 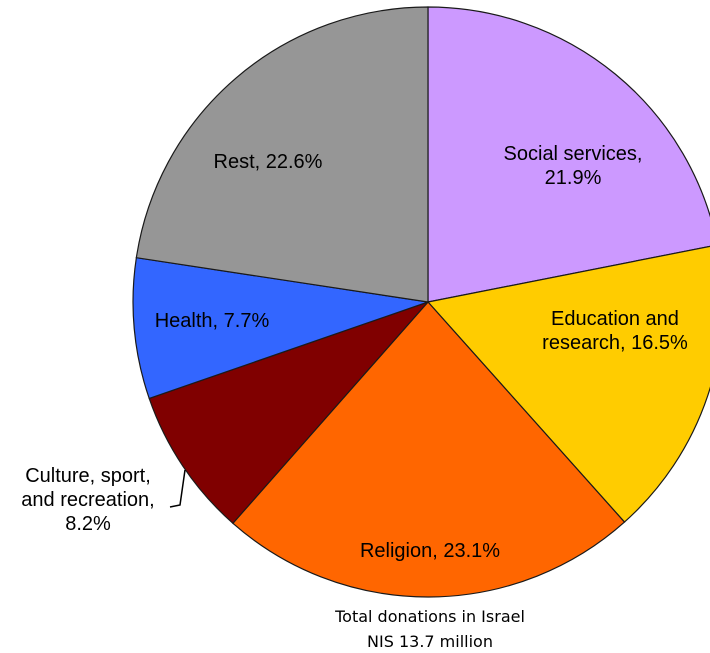 What do you see at coordinates (430, 551) in the screenshot?
I see `slice-label-2-line-0: Religion, 23.1%` at bounding box center [430, 551].